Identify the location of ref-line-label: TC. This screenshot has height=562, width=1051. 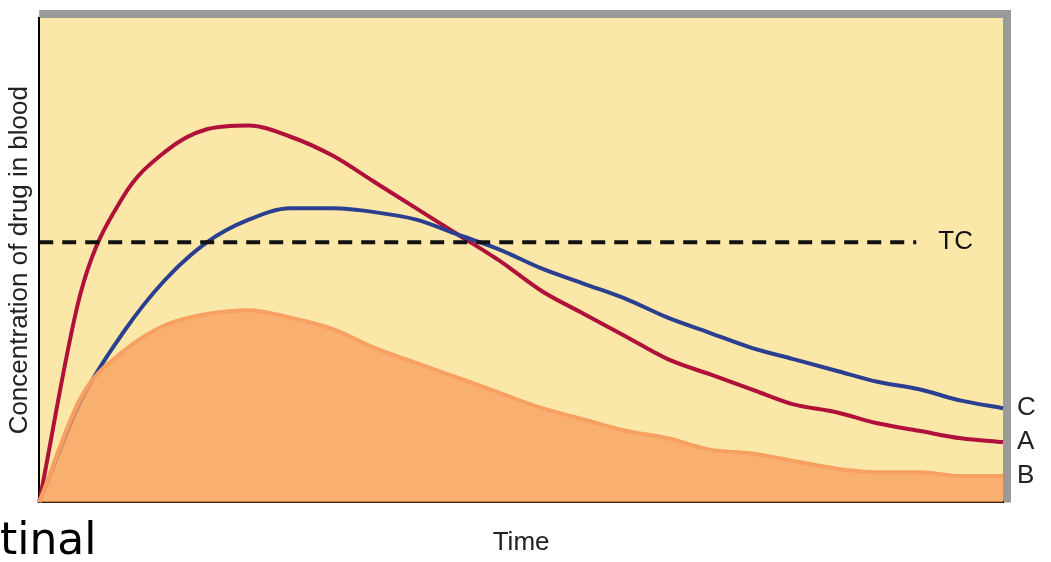
(955, 240).